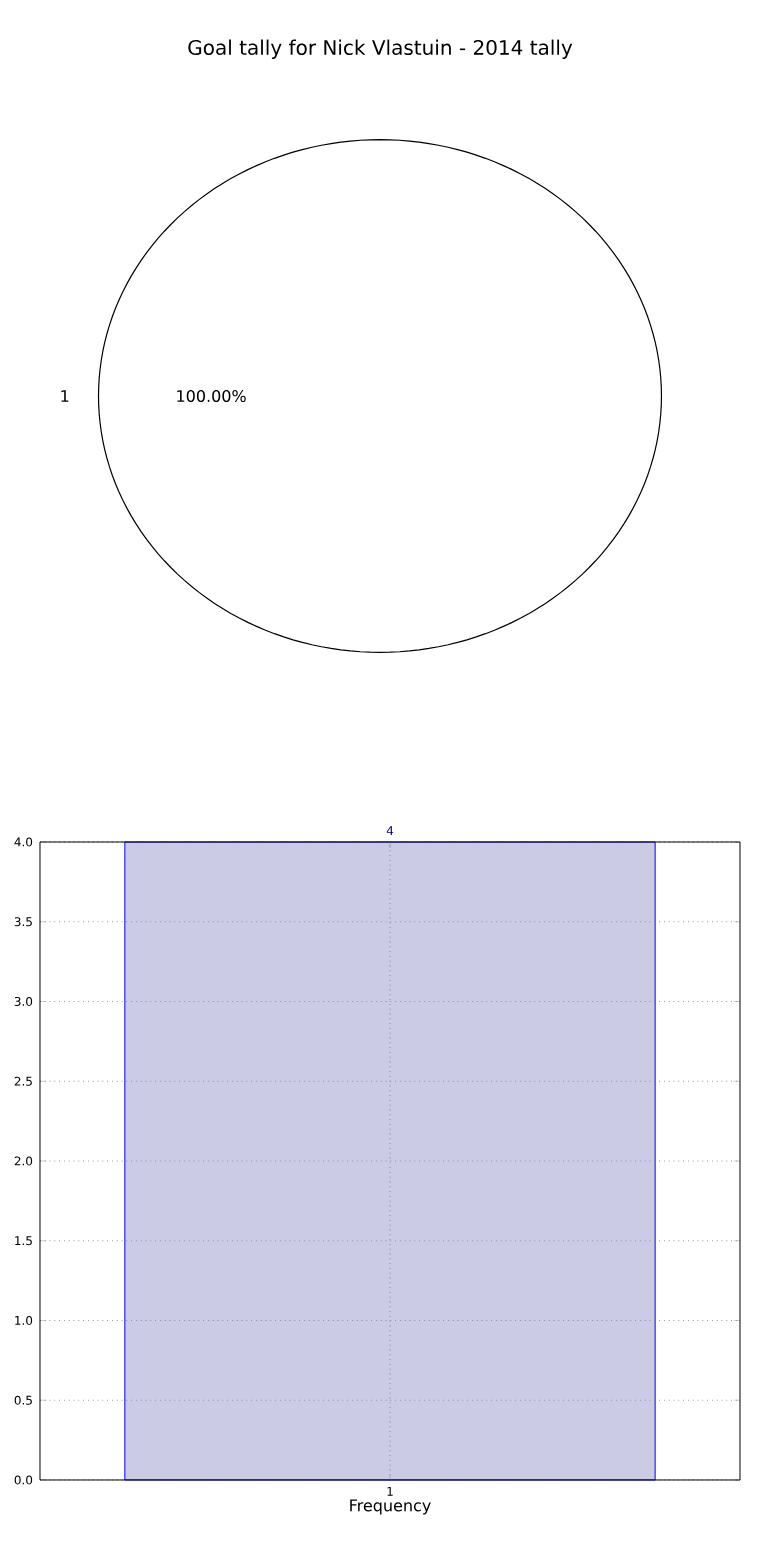 The width and height of the screenshot is (780, 1560). I want to click on data-label: 100.00%, so click(211, 396).